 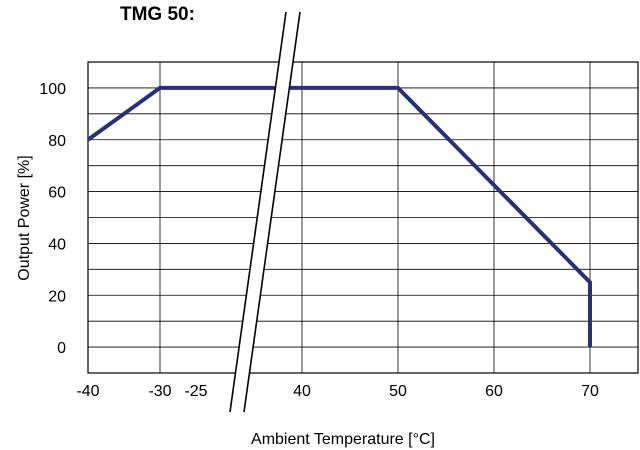 What do you see at coordinates (57, 141) in the screenshot?
I see `y-tick-label: 80` at bounding box center [57, 141].